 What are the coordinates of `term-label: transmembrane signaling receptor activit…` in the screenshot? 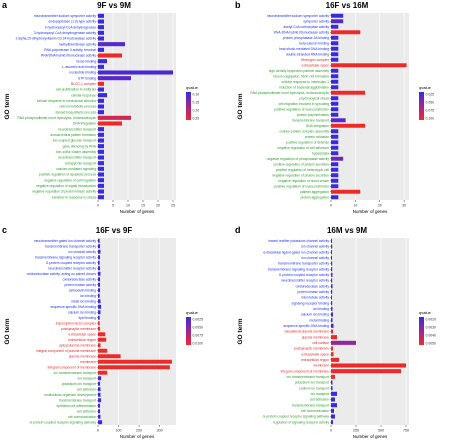 It's located at (298, 269).